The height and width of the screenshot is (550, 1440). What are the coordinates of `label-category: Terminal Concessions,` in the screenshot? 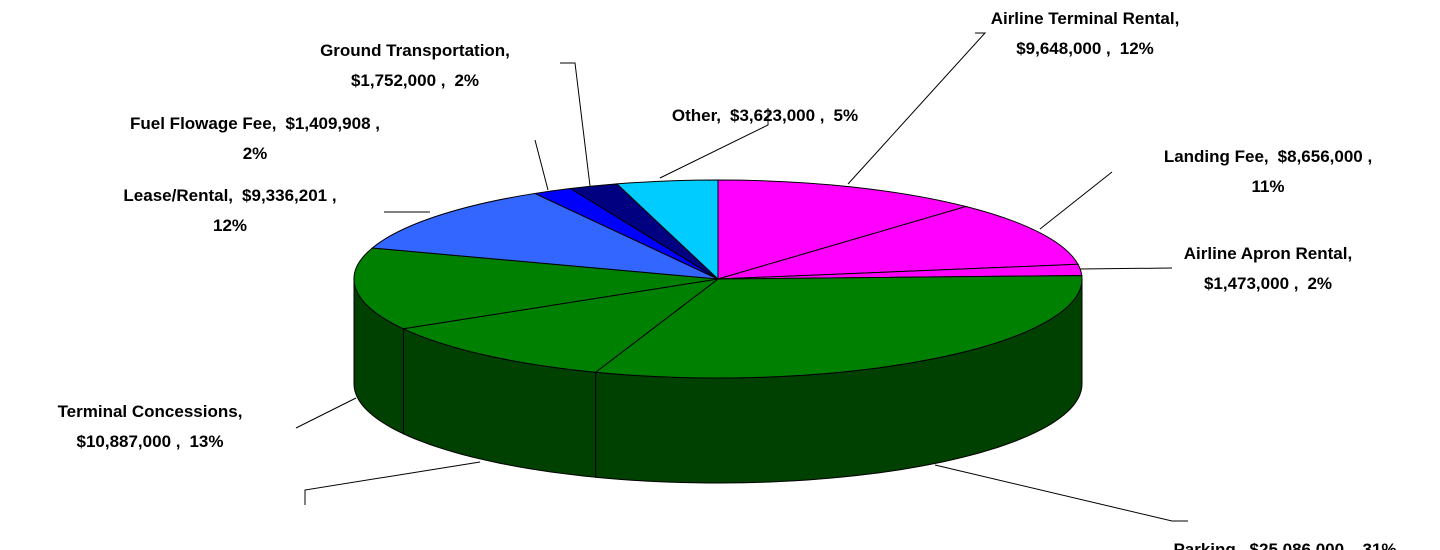 It's located at (150, 411).